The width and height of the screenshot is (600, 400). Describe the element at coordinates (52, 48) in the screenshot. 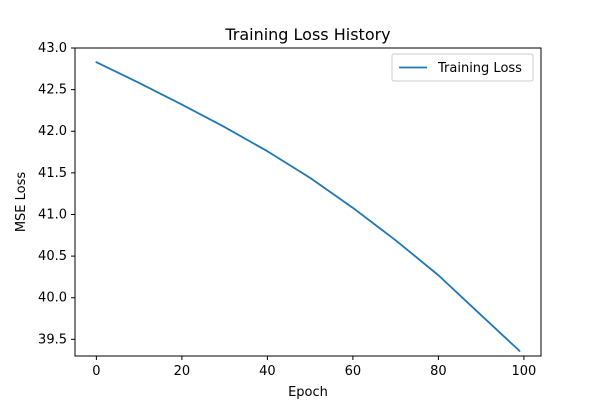

I see `y-tick-label: 43.0` at that location.